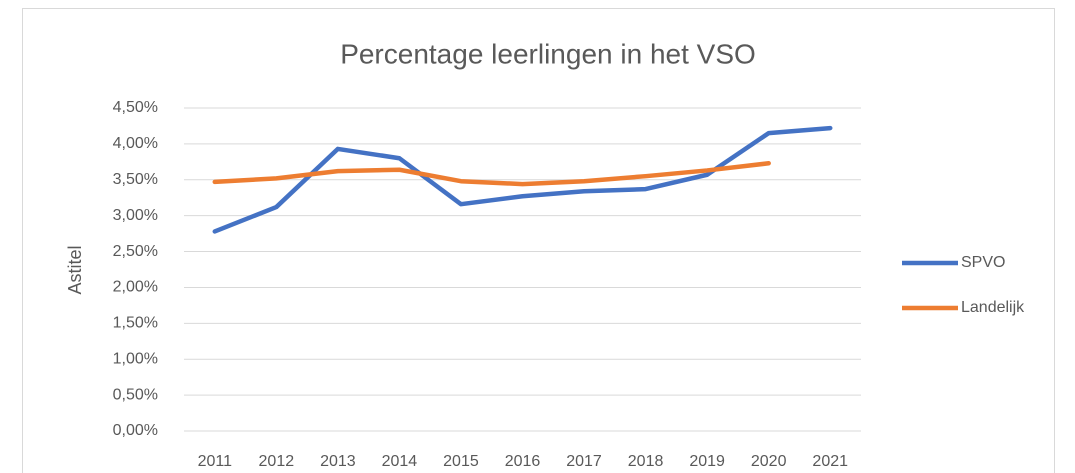 Image resolution: width=1075 pixels, height=473 pixels. I want to click on y-tick-label: 1,00%, so click(135, 358).